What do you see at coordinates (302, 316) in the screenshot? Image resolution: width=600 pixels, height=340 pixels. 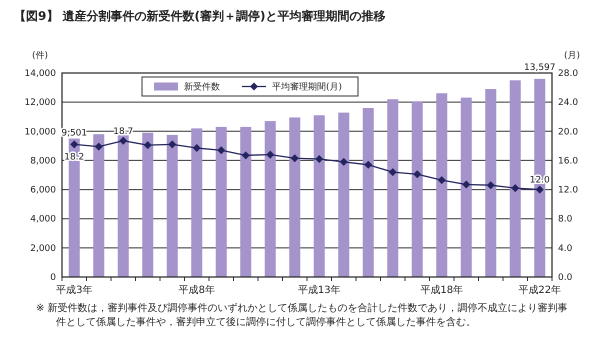 I see `text: ※ 新受件数は，審判事件及び調停事件のいずれかとして係属したものを合計した件数であり，調停不成立により審判事件として係属した事件や，審判申立て後に調停に付して調停事件として係属した事件を含む。` at bounding box center [302, 316].